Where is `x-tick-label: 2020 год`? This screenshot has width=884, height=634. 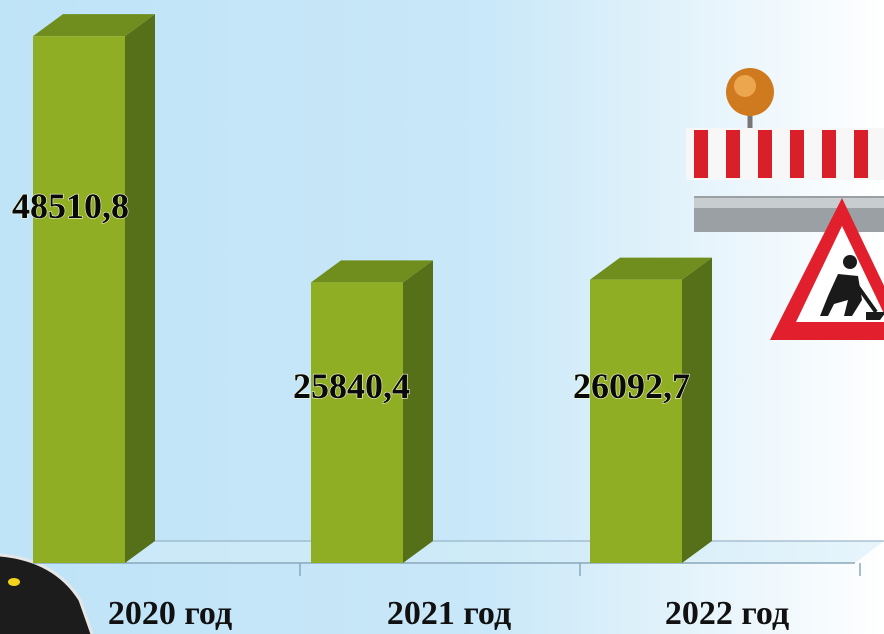 x-tick-label: 2020 год is located at coordinates (170, 613).